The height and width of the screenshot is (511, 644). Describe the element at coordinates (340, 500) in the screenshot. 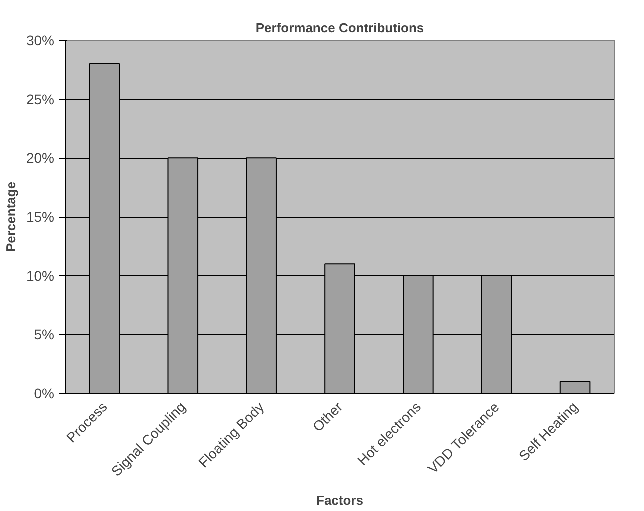

I see `x-axis-title: Factors` at that location.